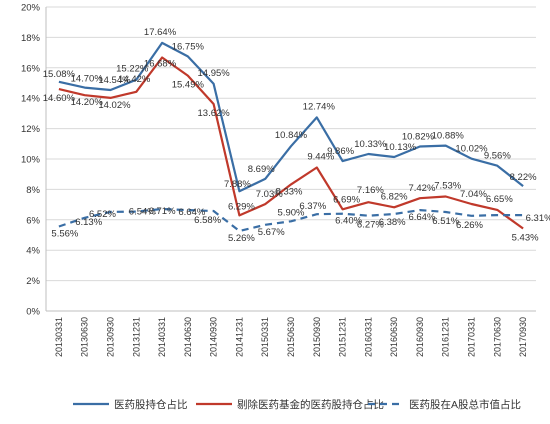 The height and width of the screenshot is (424, 550). What do you see at coordinates (317, 337) in the screenshot?
I see `x-tick-label: 20150930` at bounding box center [317, 337].